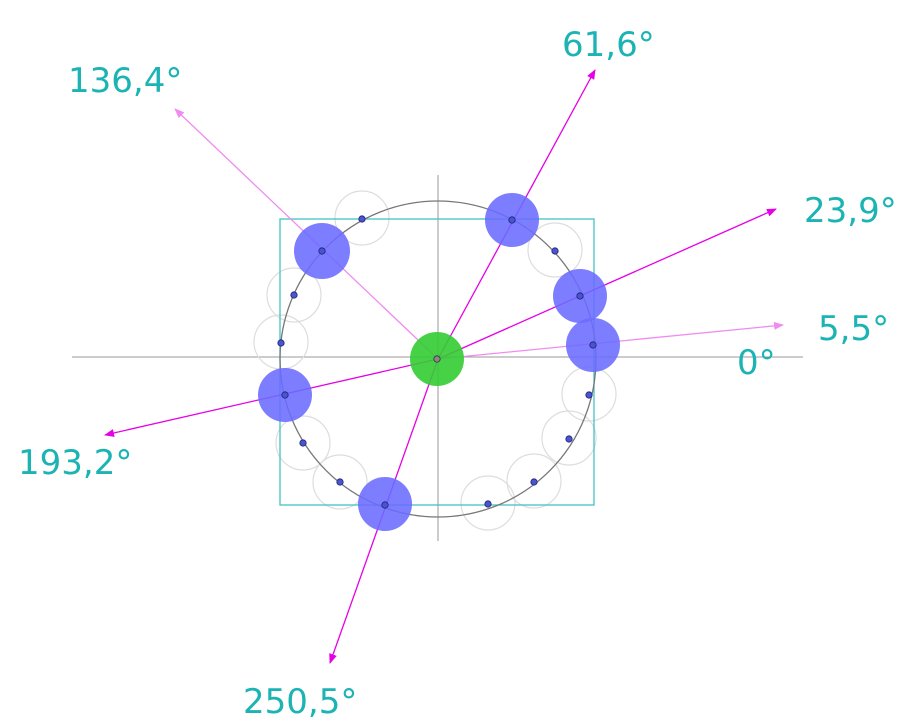  I want to click on center-point, so click(437, 359).